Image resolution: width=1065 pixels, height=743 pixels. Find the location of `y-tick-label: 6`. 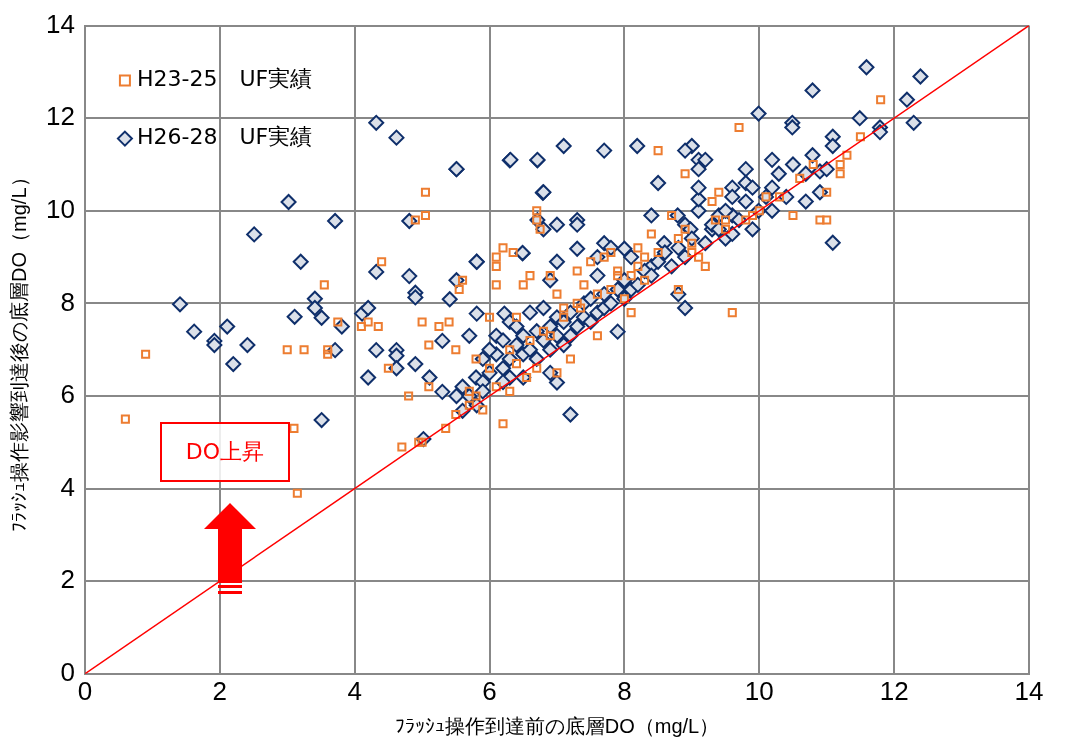

y-tick-label: 6 is located at coordinates (67, 394).